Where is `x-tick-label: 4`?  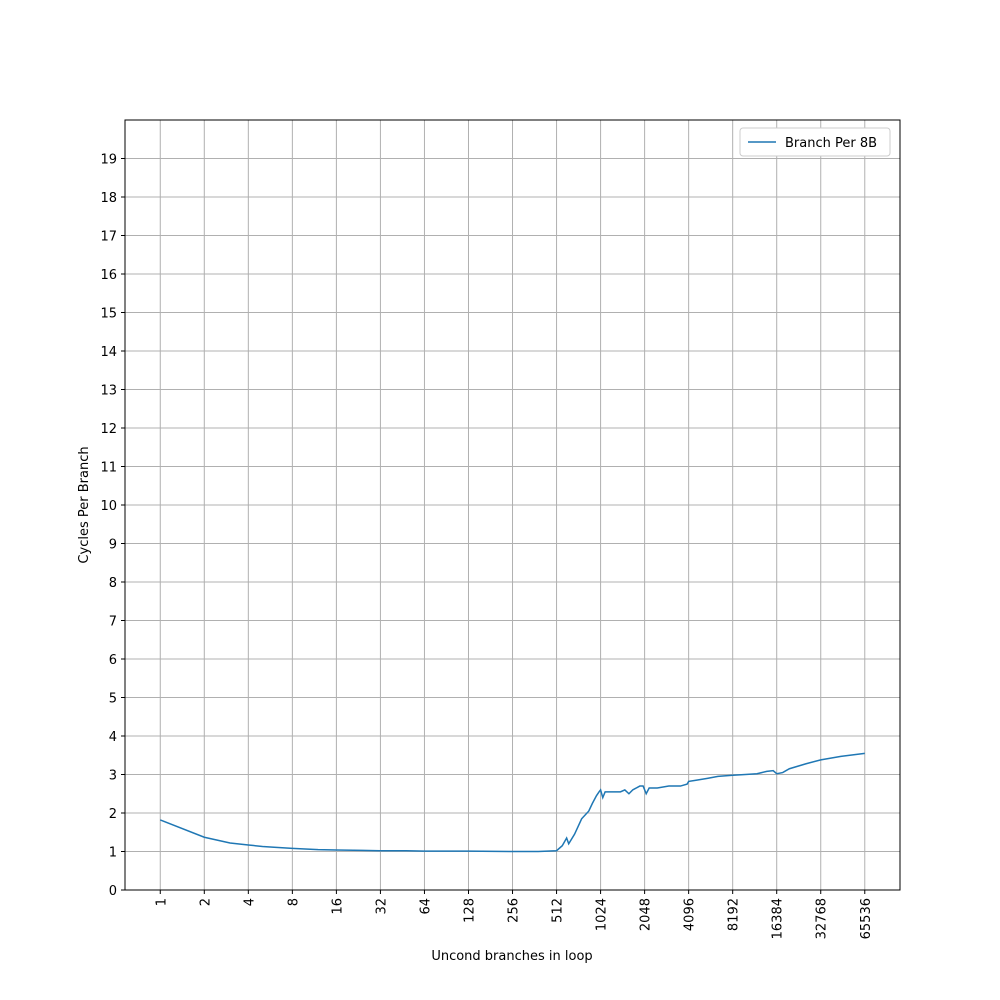
x-tick-label: 4 is located at coordinates (249, 902).